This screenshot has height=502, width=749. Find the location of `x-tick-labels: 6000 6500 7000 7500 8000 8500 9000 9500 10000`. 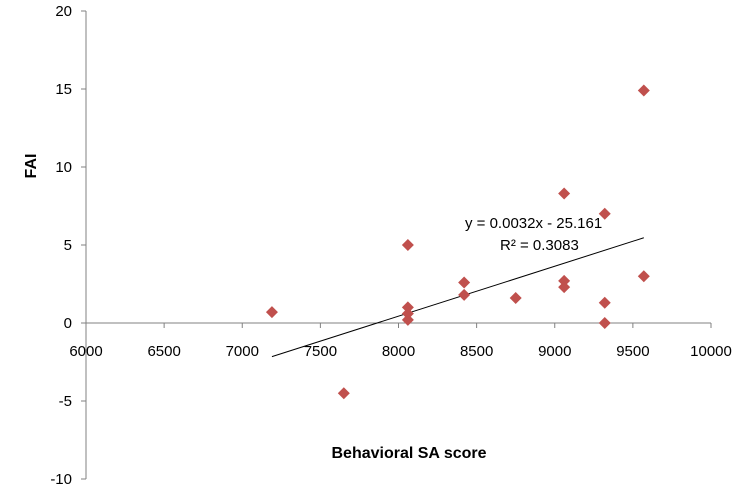

x-tick-labels: 6000 6500 7000 7500 8000 8500 9000 9500 10000 is located at coordinates (400, 351).